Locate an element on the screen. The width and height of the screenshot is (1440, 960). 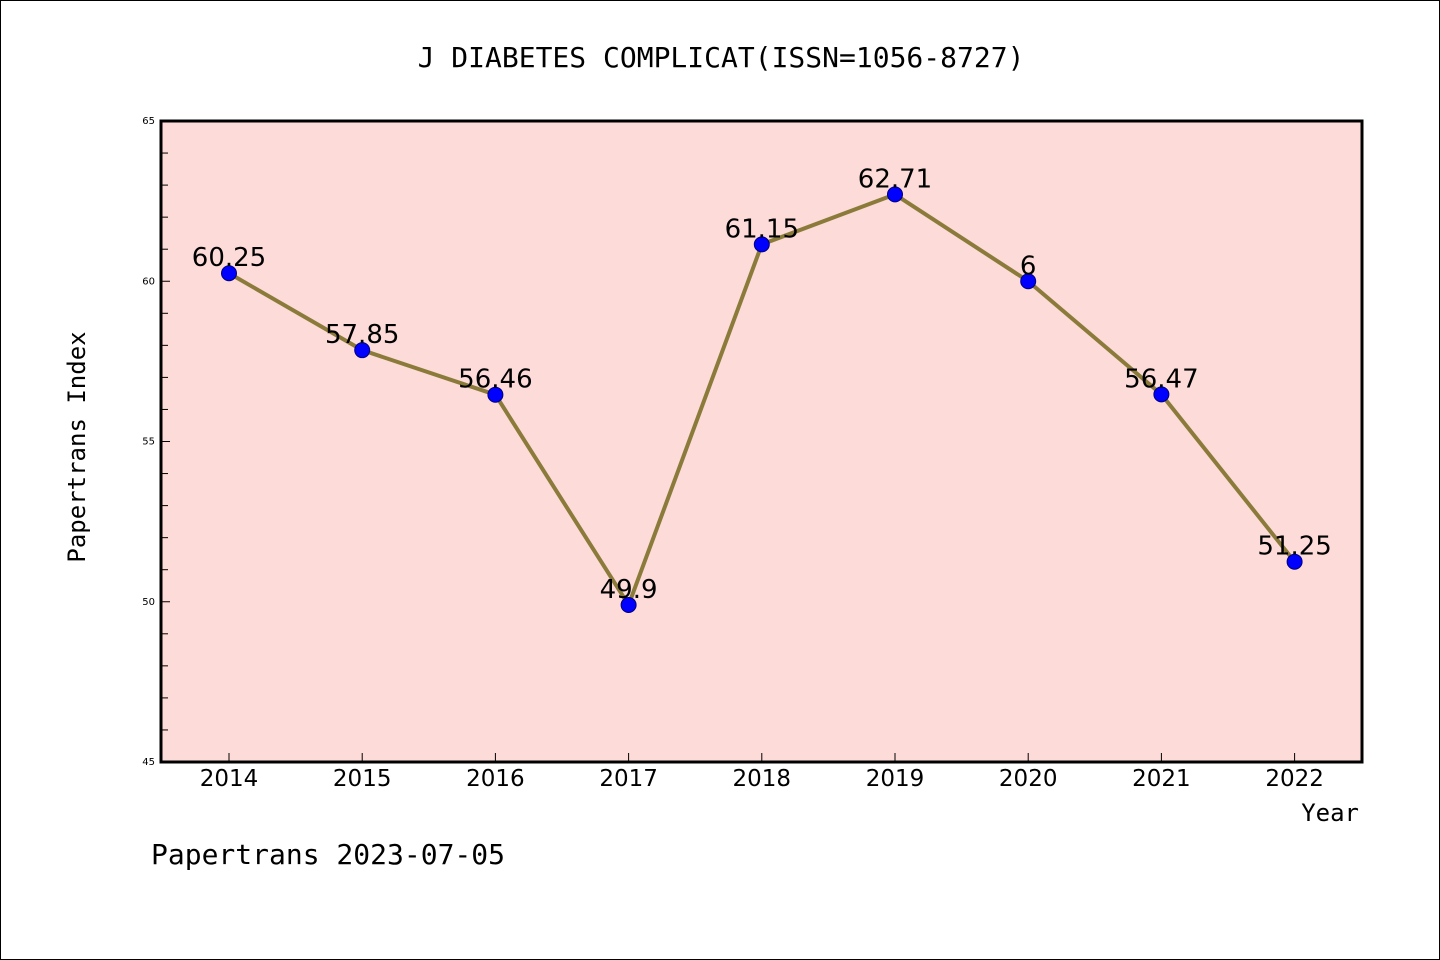
data-label: 56.46 is located at coordinates (495, 380).